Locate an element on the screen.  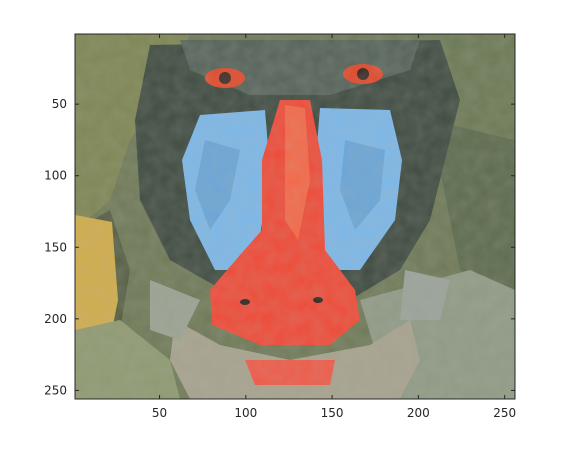
y-tick-label: 50 is located at coordinates (59, 104).